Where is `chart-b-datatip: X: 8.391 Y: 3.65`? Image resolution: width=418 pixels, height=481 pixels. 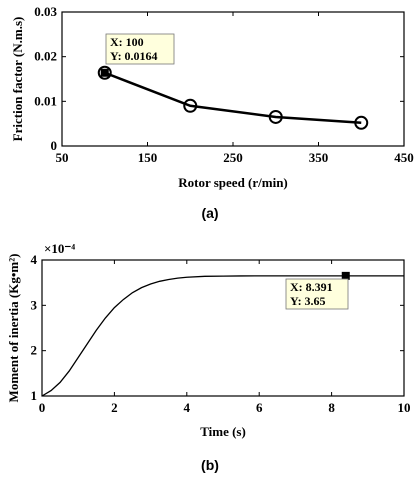 chart-b-datatip: X: 8.391 Y: 3.65 is located at coordinates (317, 294).